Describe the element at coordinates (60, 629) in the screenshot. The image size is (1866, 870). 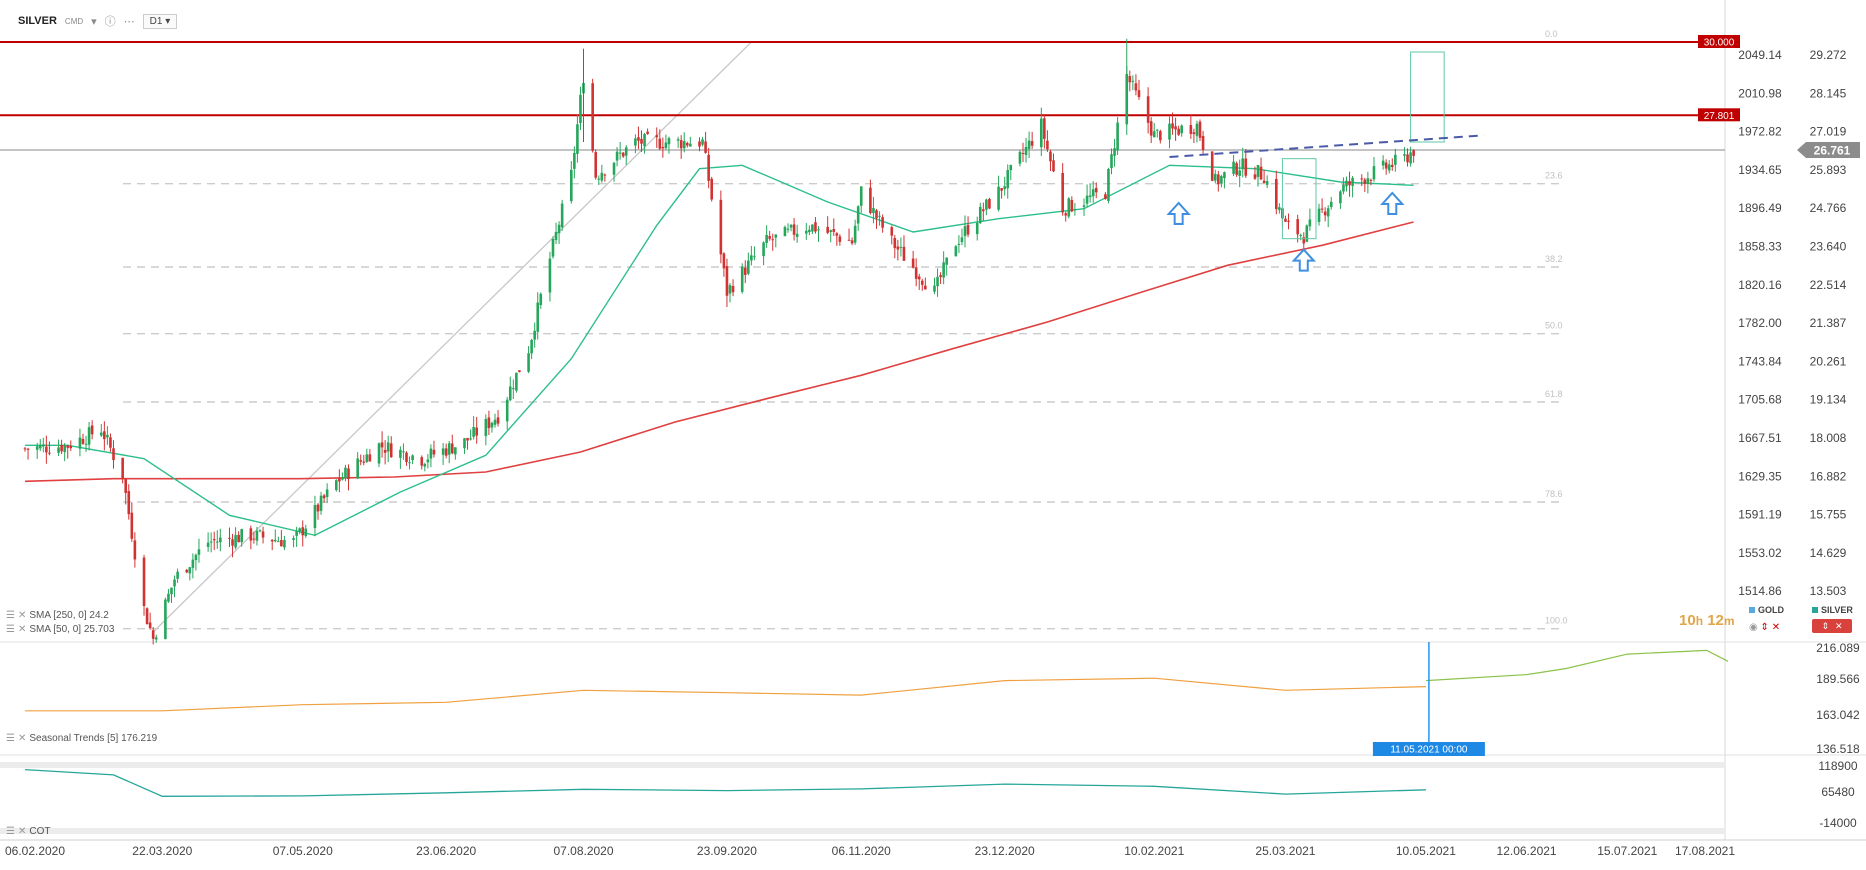
I see `sma50-legend: ☰ ✕ SMA [50, 0] 25.703` at that location.